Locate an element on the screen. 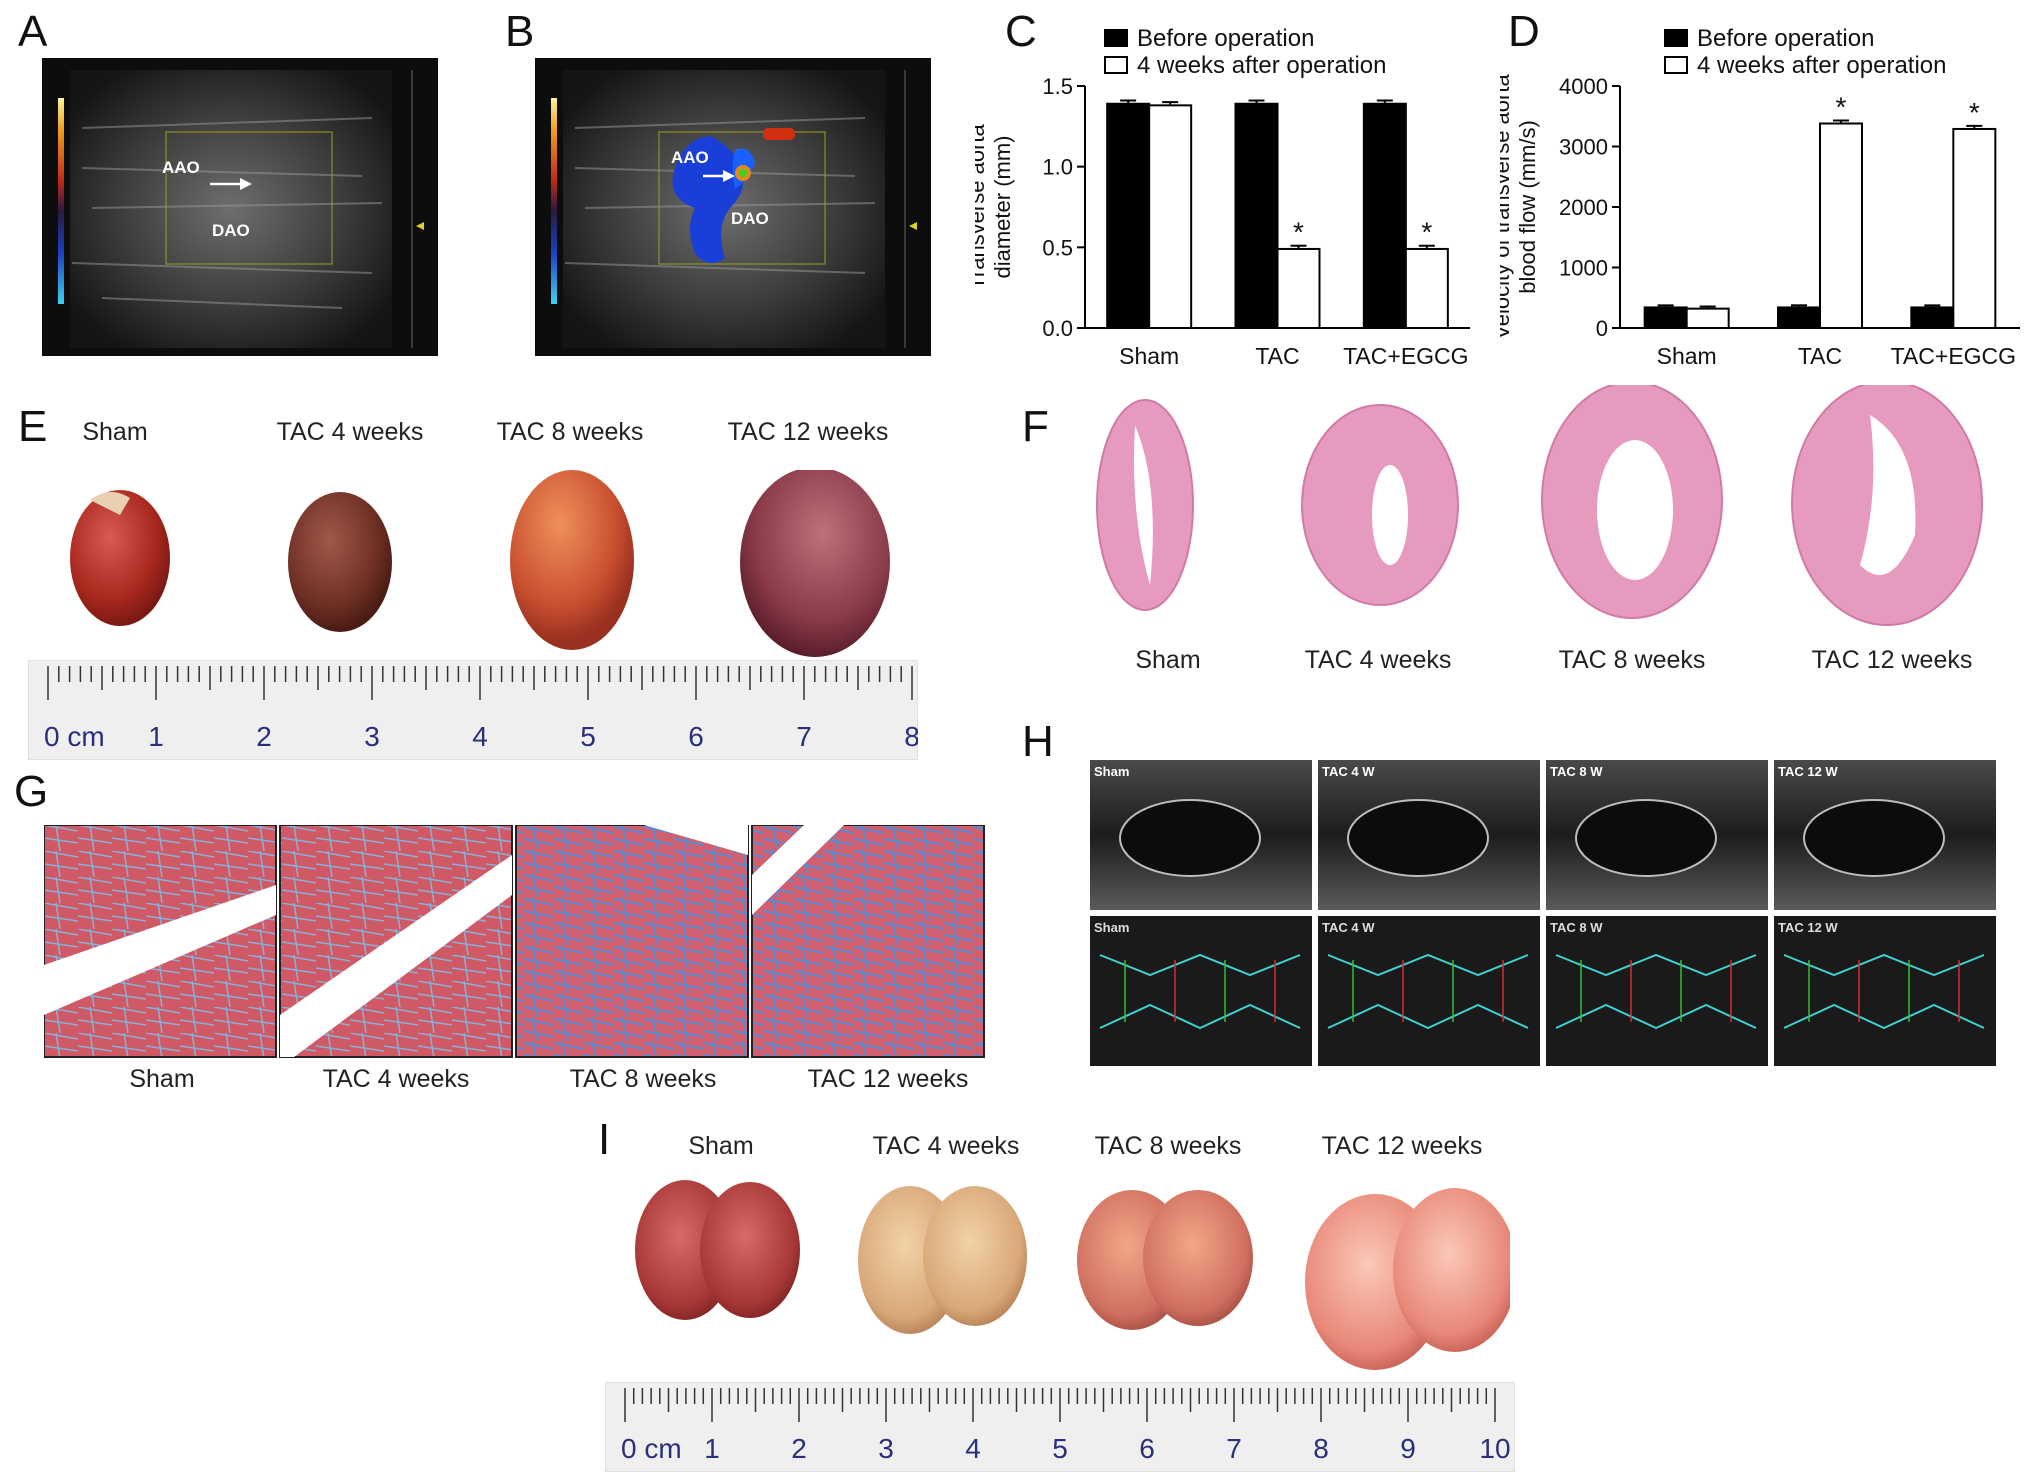 The width and height of the screenshot is (2032, 1476). caption-e-sham: Sham is located at coordinates (115, 432).